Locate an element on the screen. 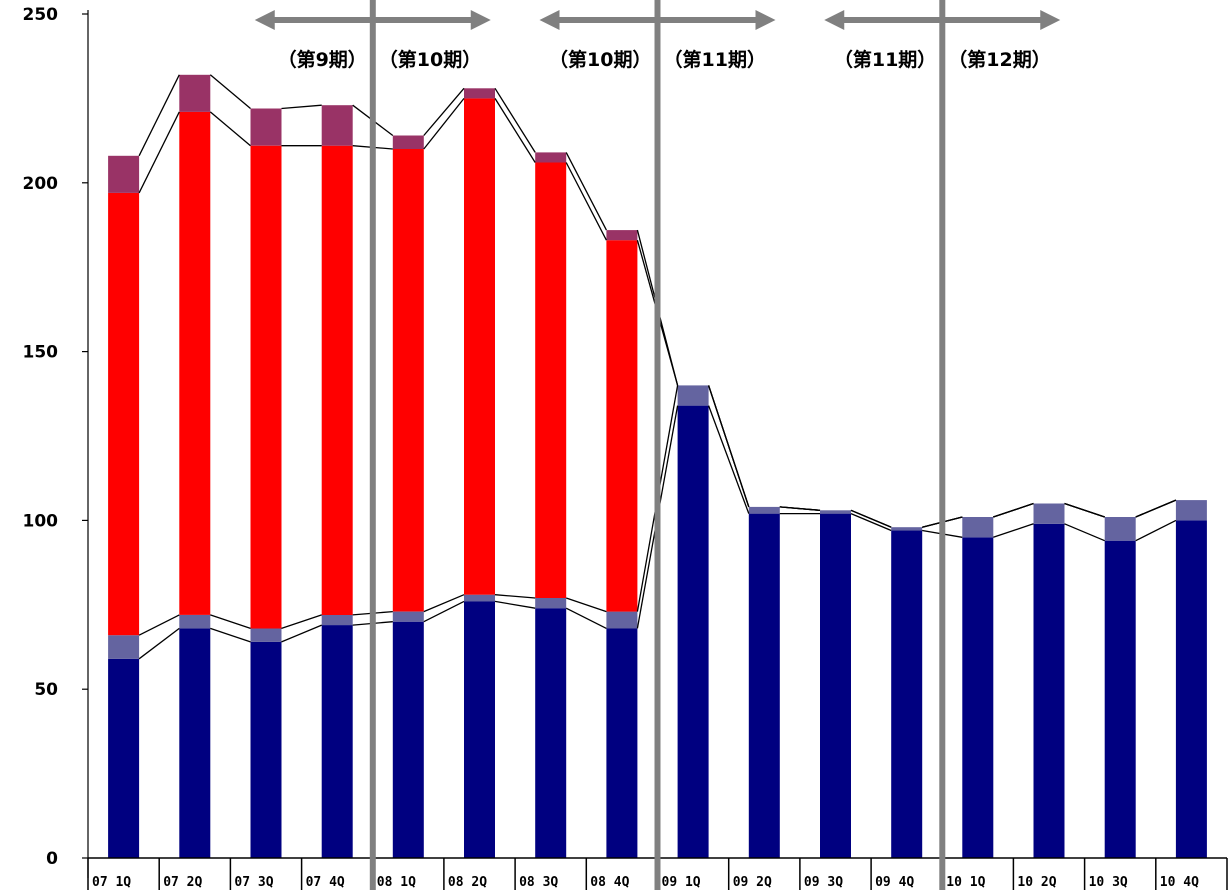 The width and height of the screenshot is (1230, 890). x-category-label-2: 07 2Q is located at coordinates (182, 882).